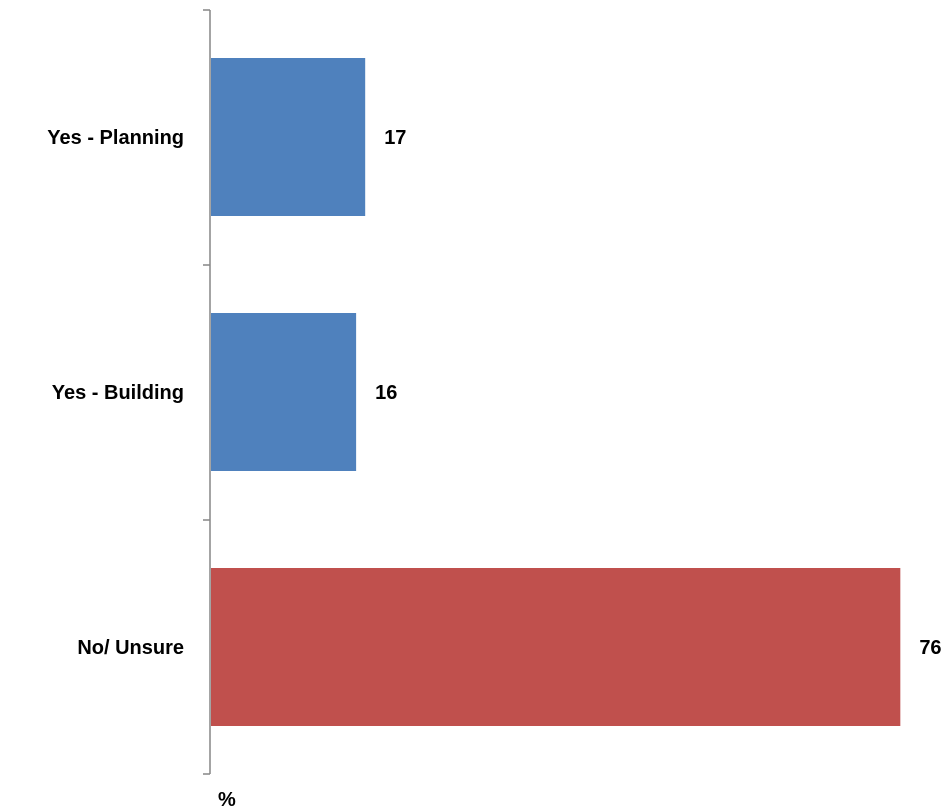  What do you see at coordinates (115, 138) in the screenshot?
I see `category-label-0: Yes - Planning` at bounding box center [115, 138].